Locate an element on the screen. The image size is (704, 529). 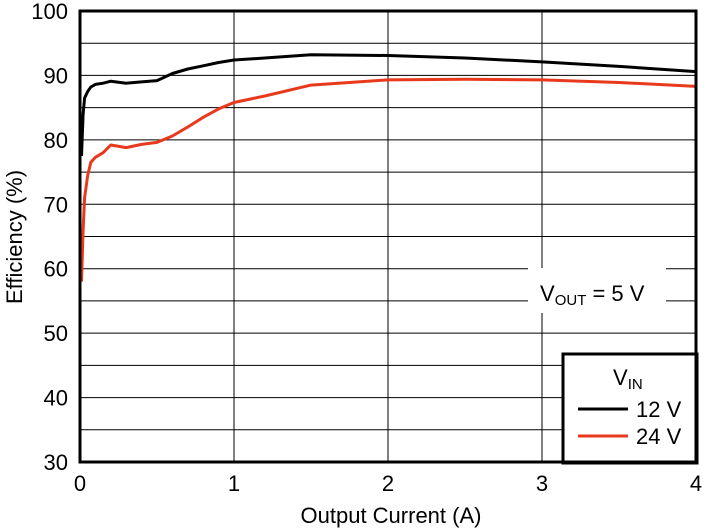
legend-label-24v: 24 V is located at coordinates (659, 436).